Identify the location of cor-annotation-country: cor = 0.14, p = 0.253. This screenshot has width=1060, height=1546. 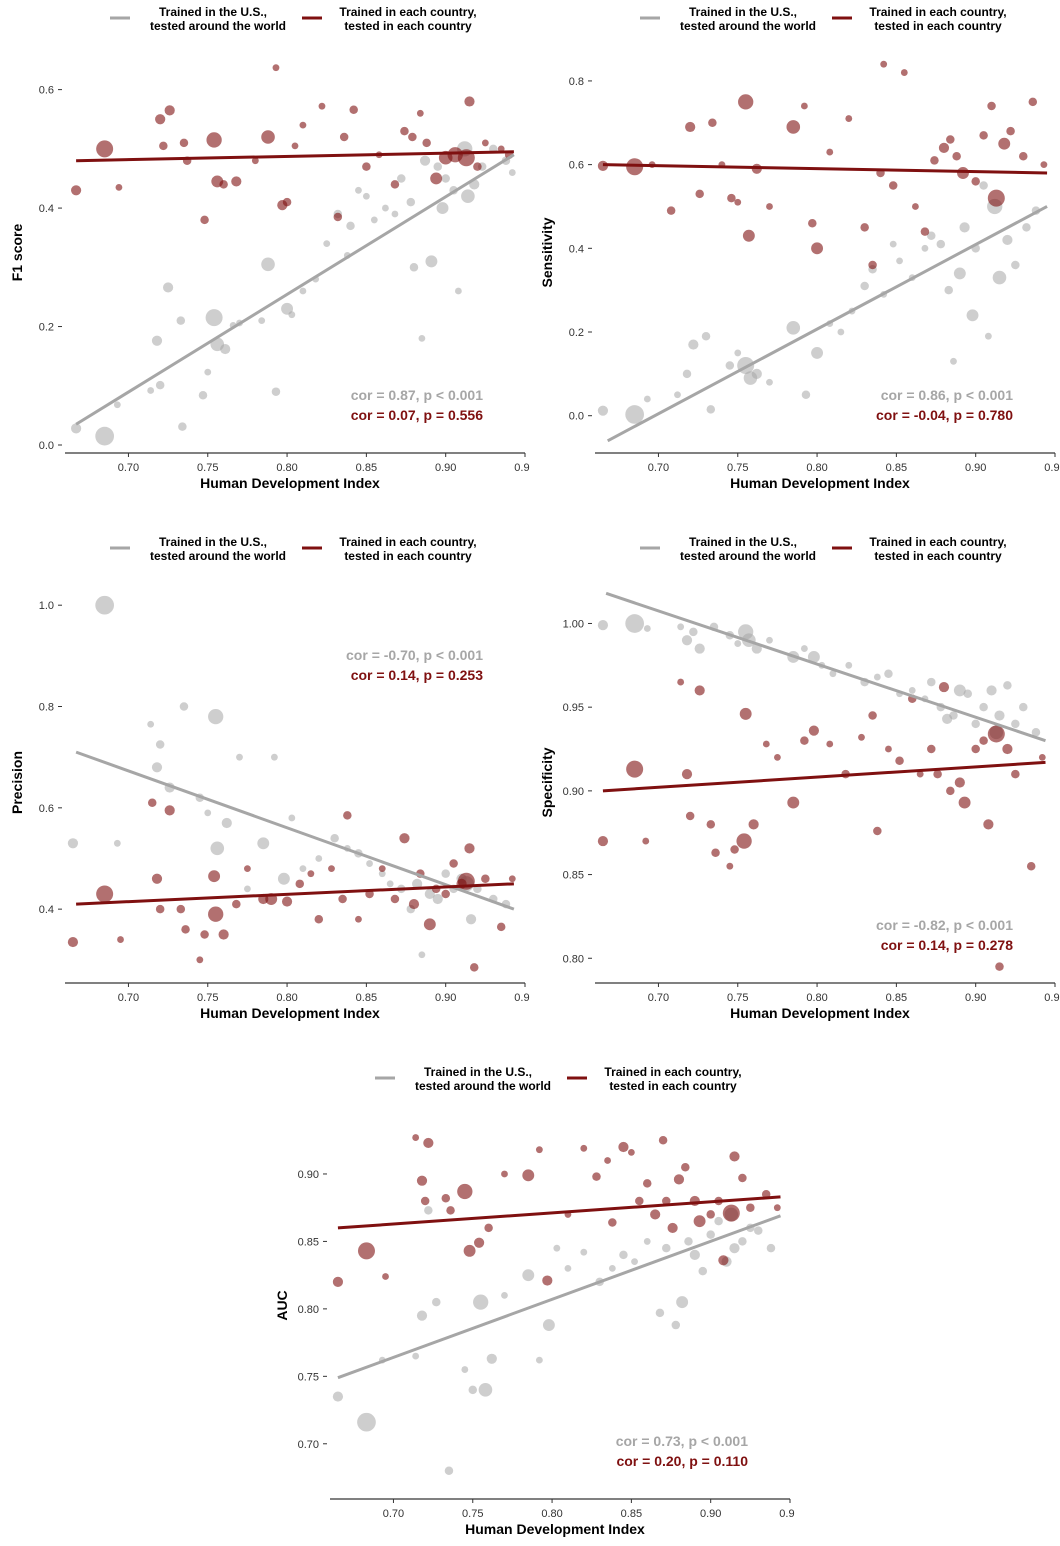
(417, 675).